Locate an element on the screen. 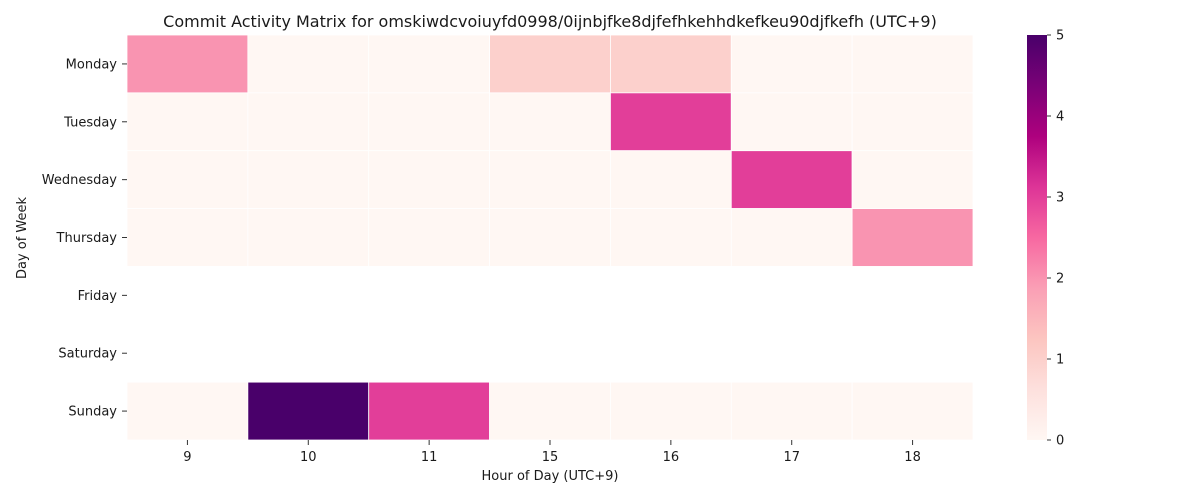 This screenshot has height=503, width=1199. y-tick-label: Wednesday is located at coordinates (80, 180).